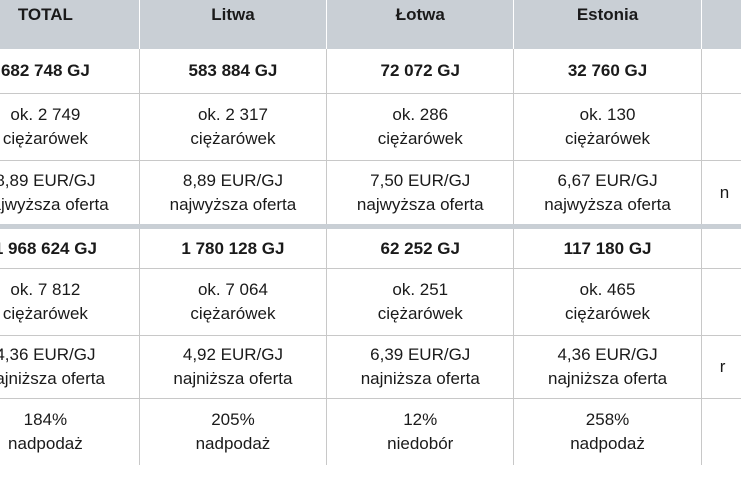 This screenshot has height=486, width=741. Describe the element at coordinates (607, 431) in the screenshot. I see `table-cell: 258% nadpodaż` at that location.